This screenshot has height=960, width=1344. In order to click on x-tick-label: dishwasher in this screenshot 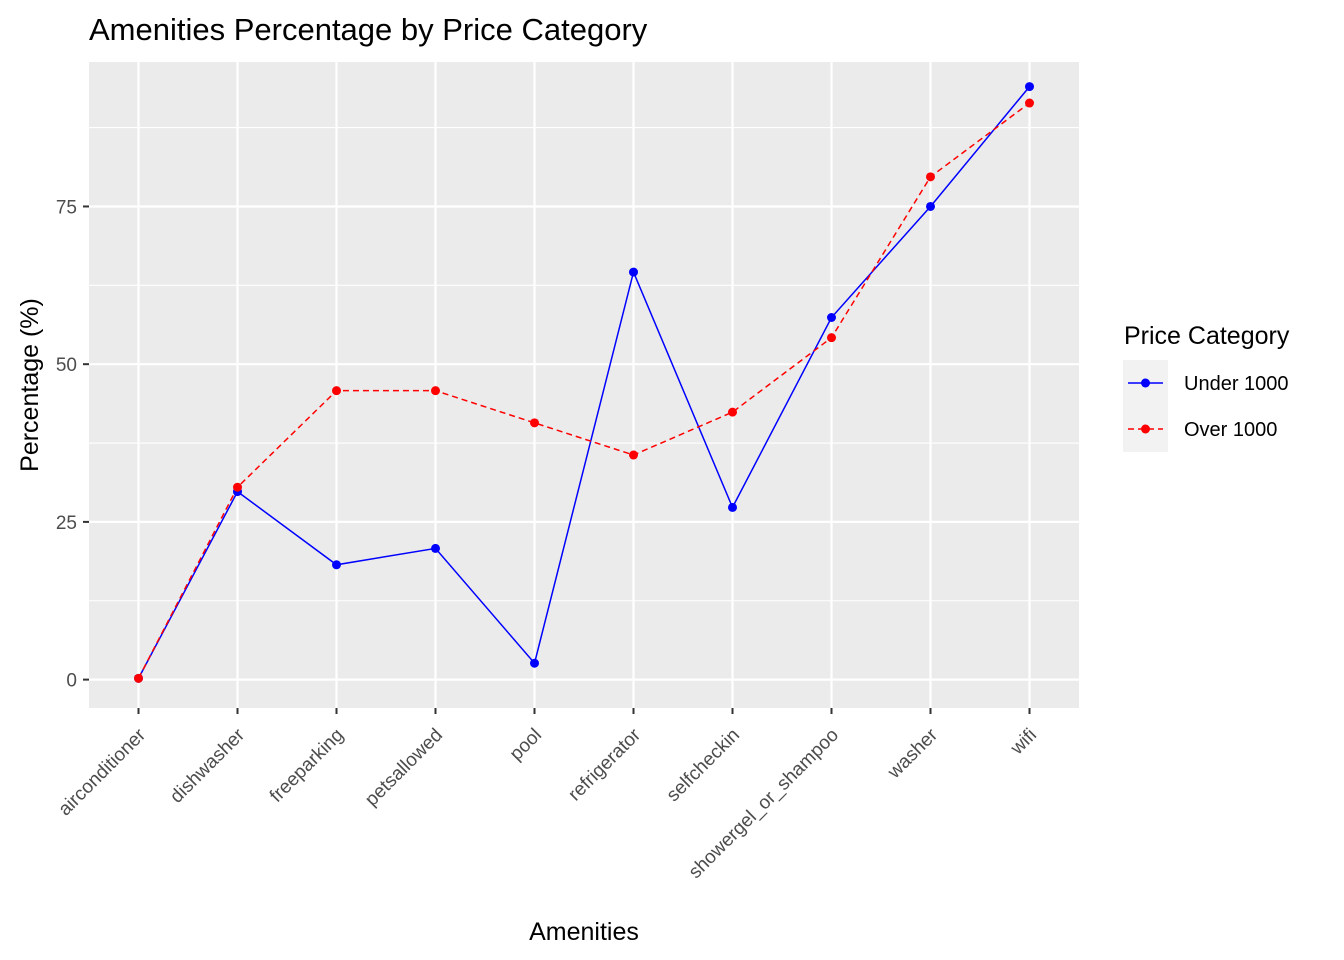, I will do `click(207, 765)`.